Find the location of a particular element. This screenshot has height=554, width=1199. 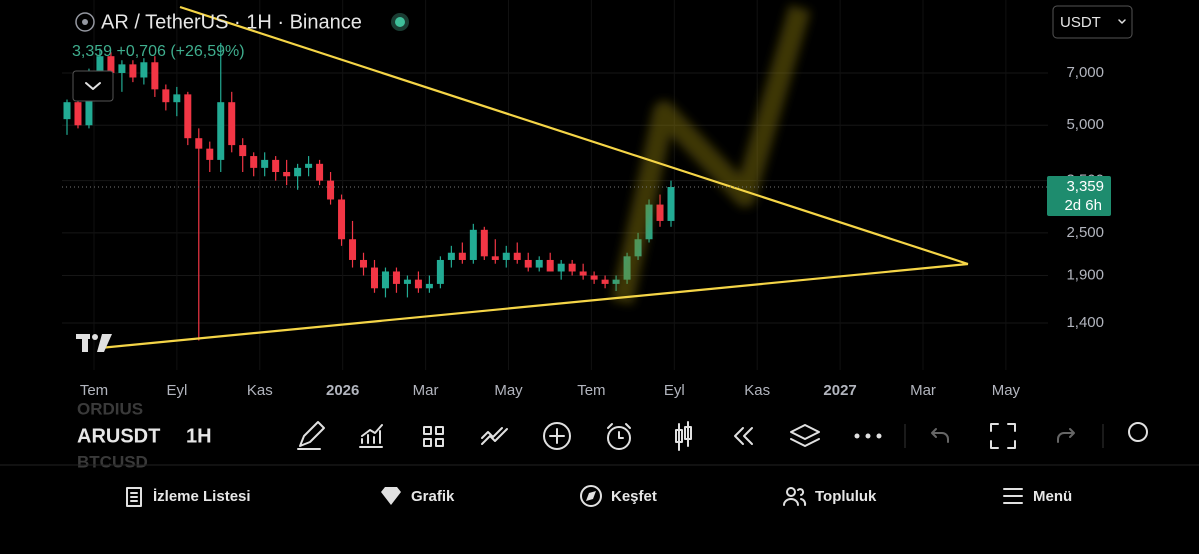

community-icon-body is located at coordinates (795, 497).